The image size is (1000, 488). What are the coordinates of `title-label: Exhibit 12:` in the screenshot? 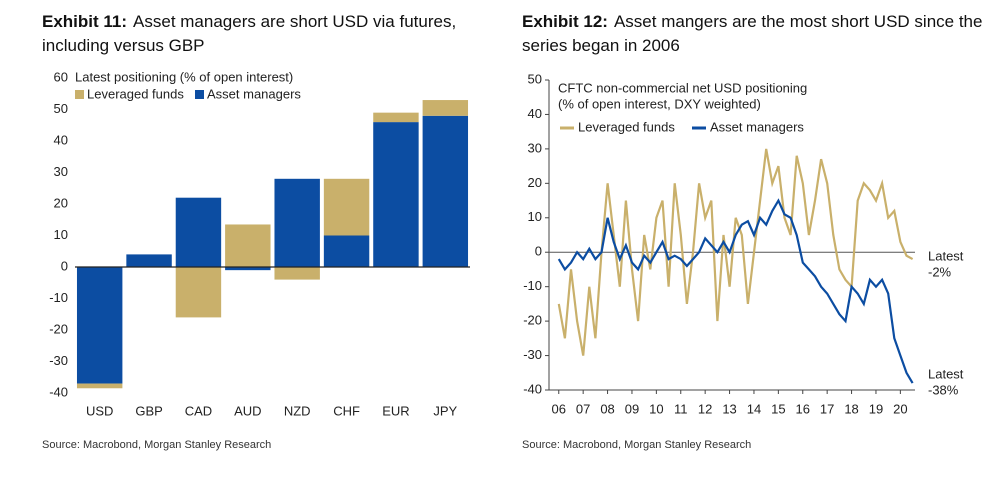 It's located at (565, 21).